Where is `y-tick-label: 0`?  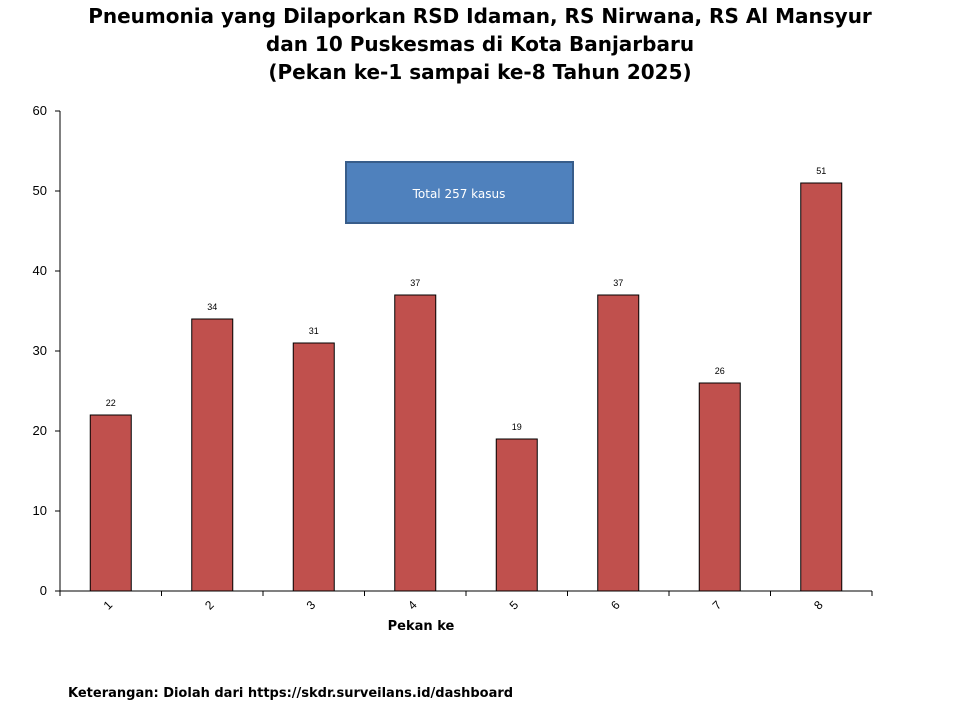 y-tick-label: 0 is located at coordinates (43, 590).